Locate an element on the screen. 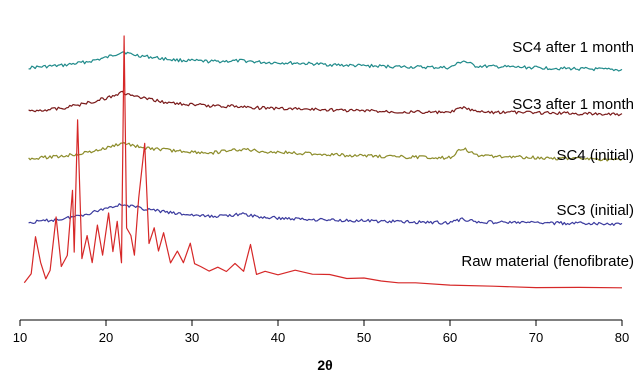 This screenshot has height=383, width=639. series-label-3: SC4 (initial) is located at coordinates (595, 155).